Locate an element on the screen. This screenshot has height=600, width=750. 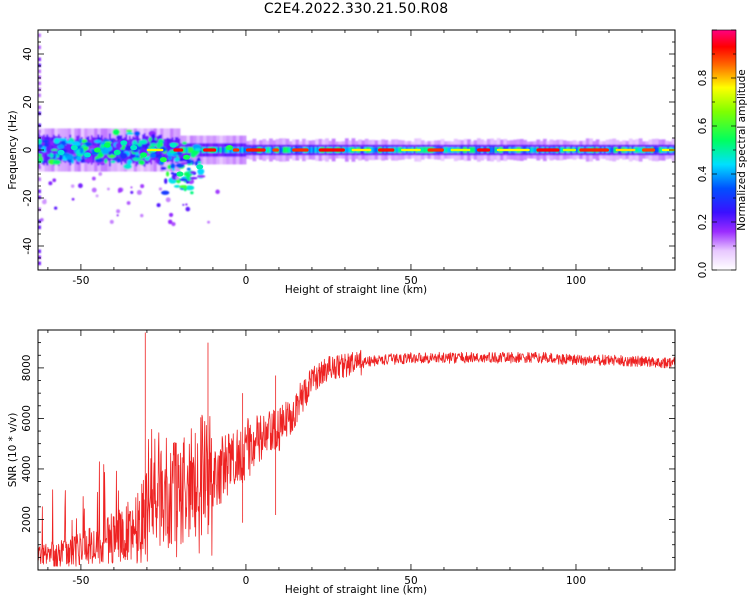
y-tick-label: 2000 is located at coordinates (27, 519).